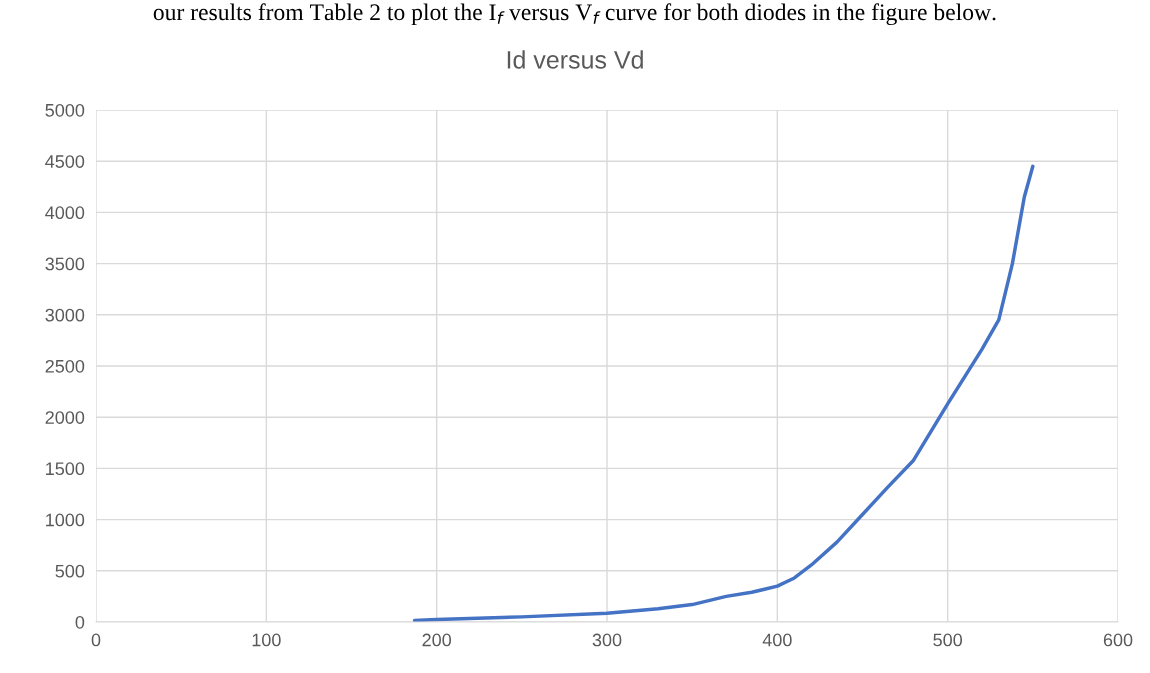 This screenshot has width=1150, height=673. Describe the element at coordinates (65, 315) in the screenshot. I see `y-tick-label: 3000` at that location.